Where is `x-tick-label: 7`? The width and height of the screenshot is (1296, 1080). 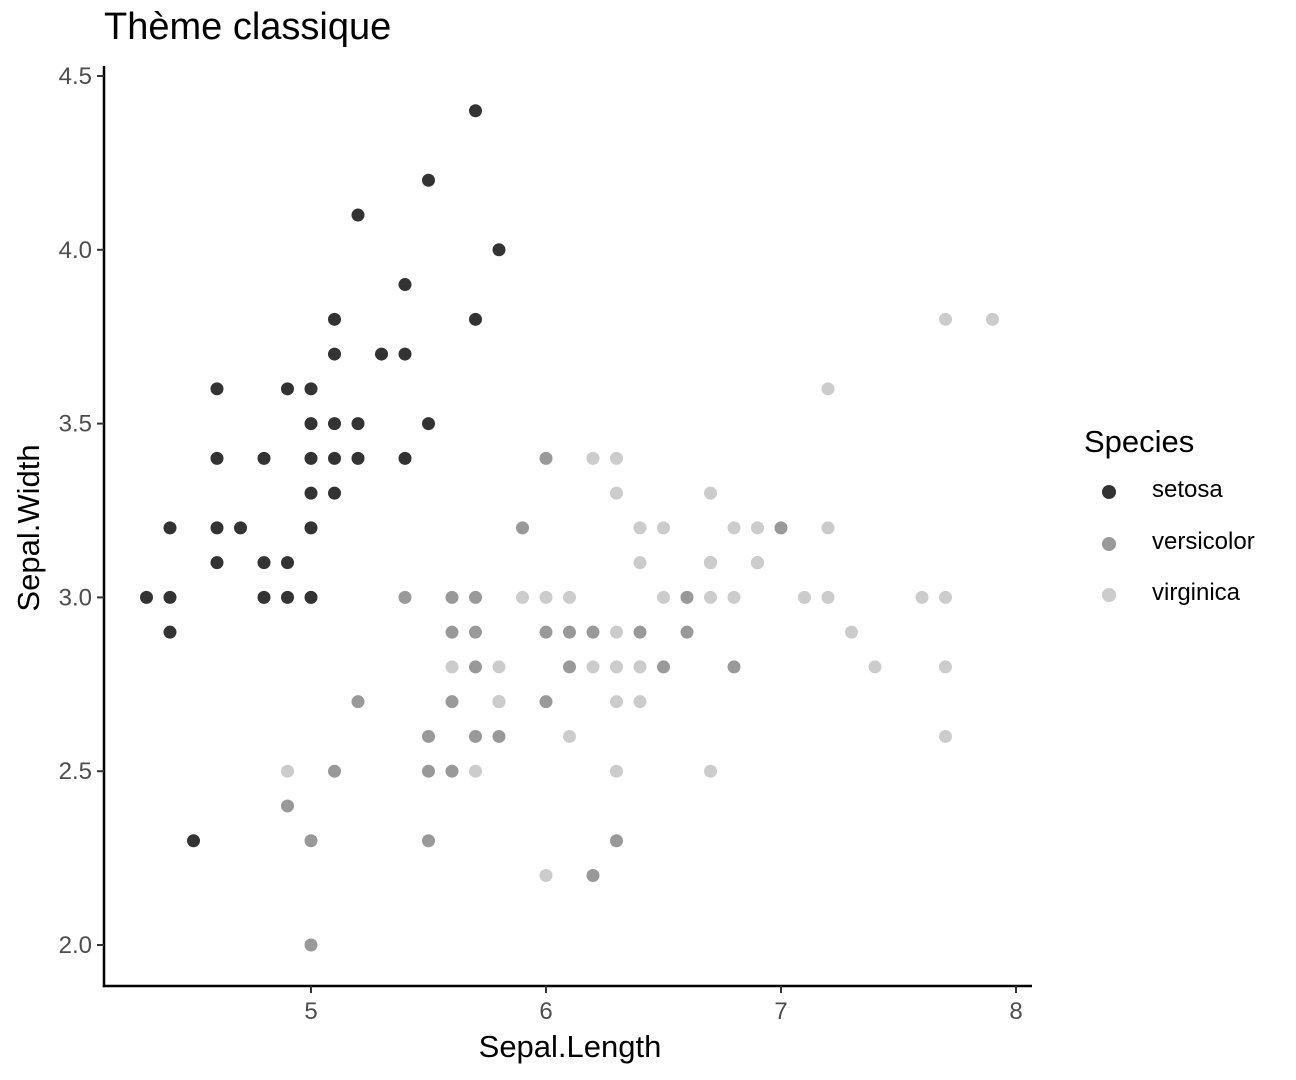
x-tick-label: 7 is located at coordinates (780, 1011).